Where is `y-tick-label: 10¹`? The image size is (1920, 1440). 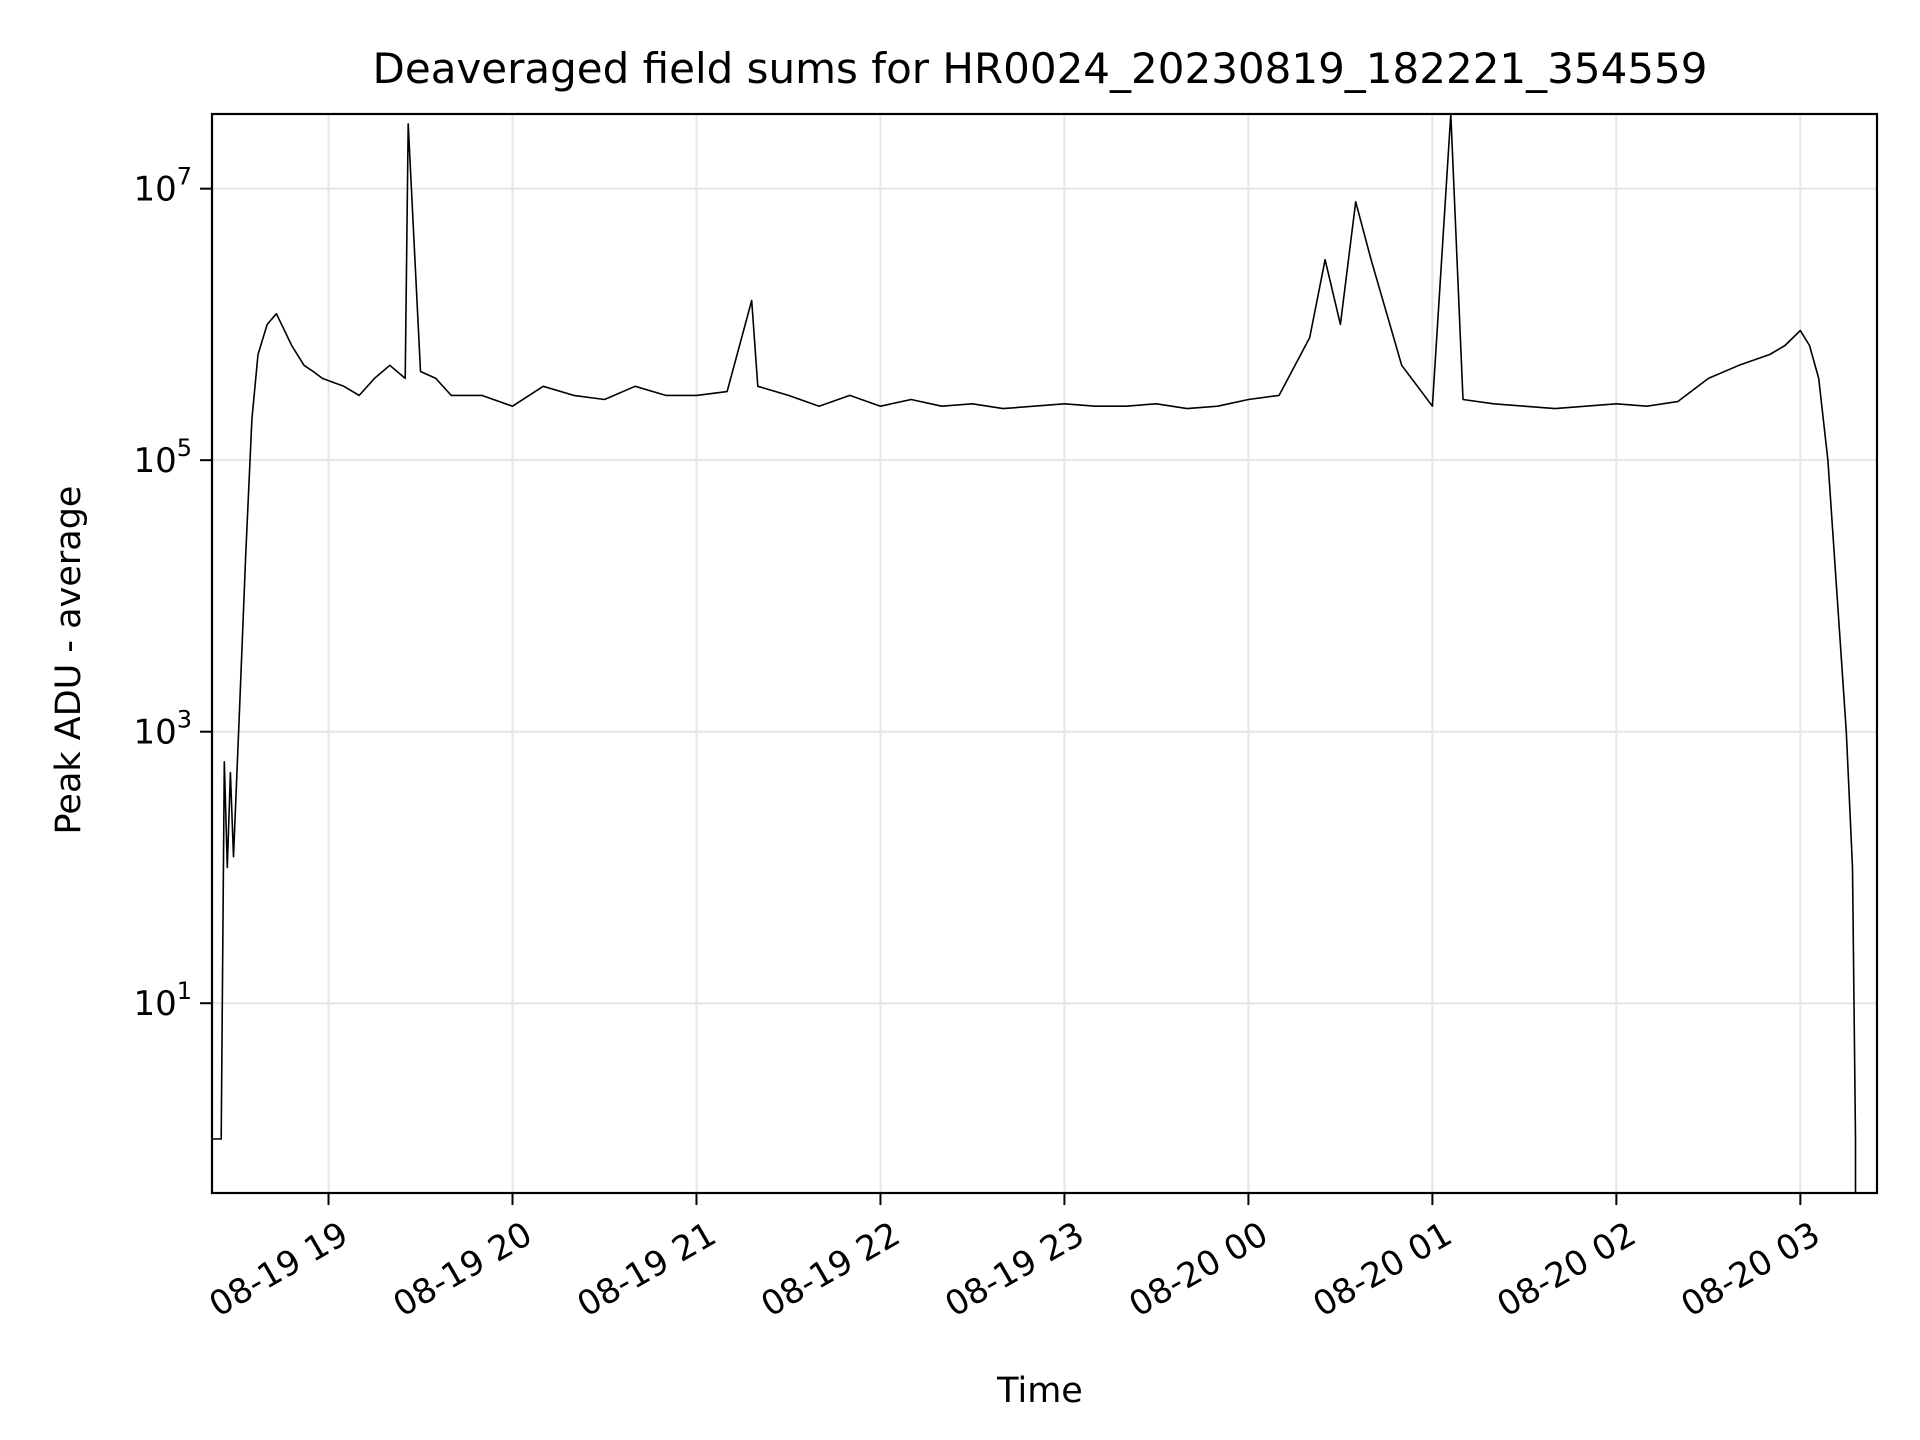
y-tick-label: 10¹ is located at coordinates (162, 1000).